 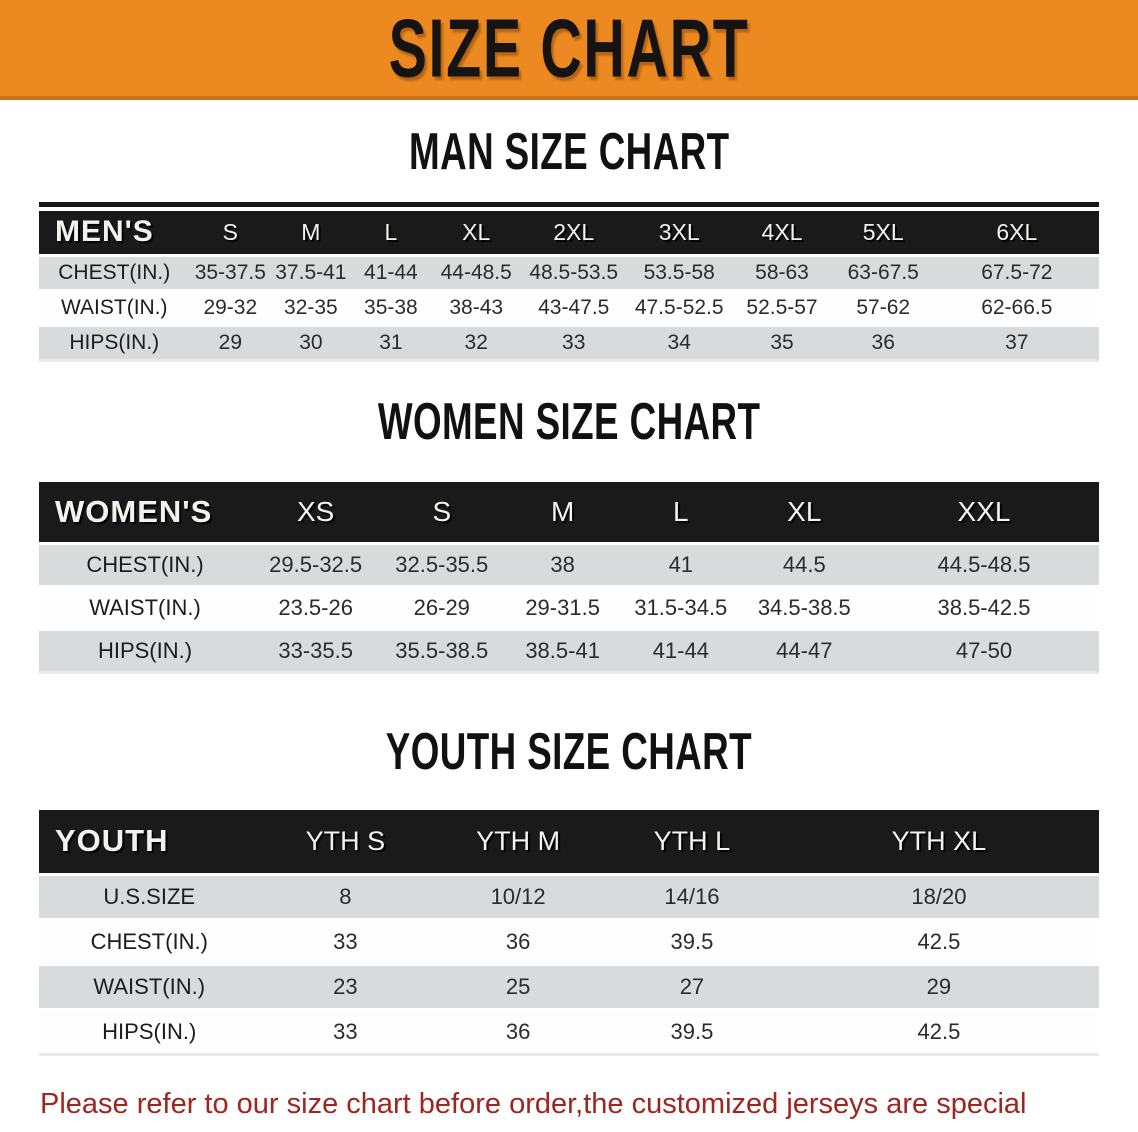 What do you see at coordinates (316, 512) in the screenshot?
I see `size-column-header: XS` at bounding box center [316, 512].